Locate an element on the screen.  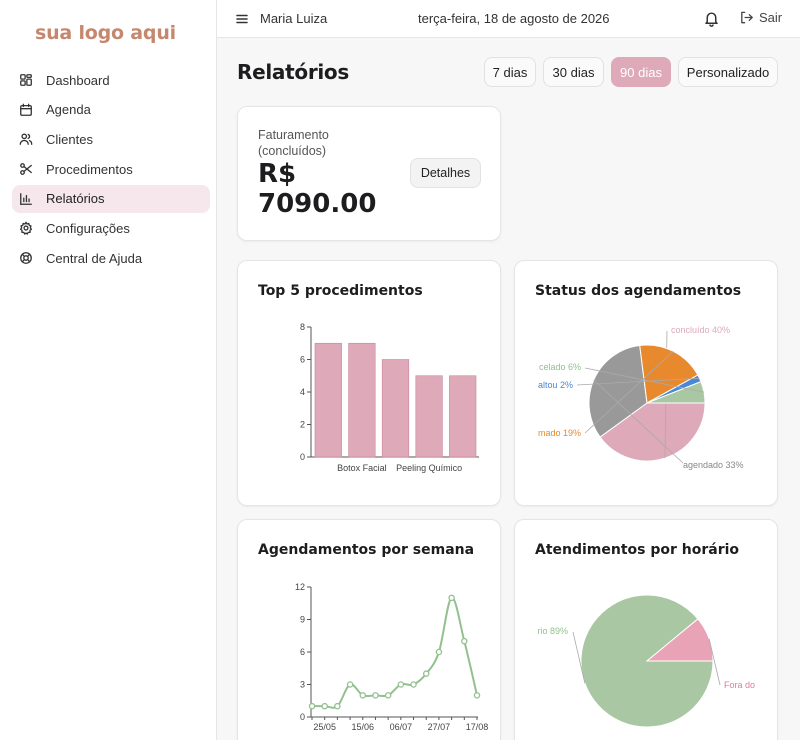
x-tick-label: 17/08 is located at coordinates (477, 727).